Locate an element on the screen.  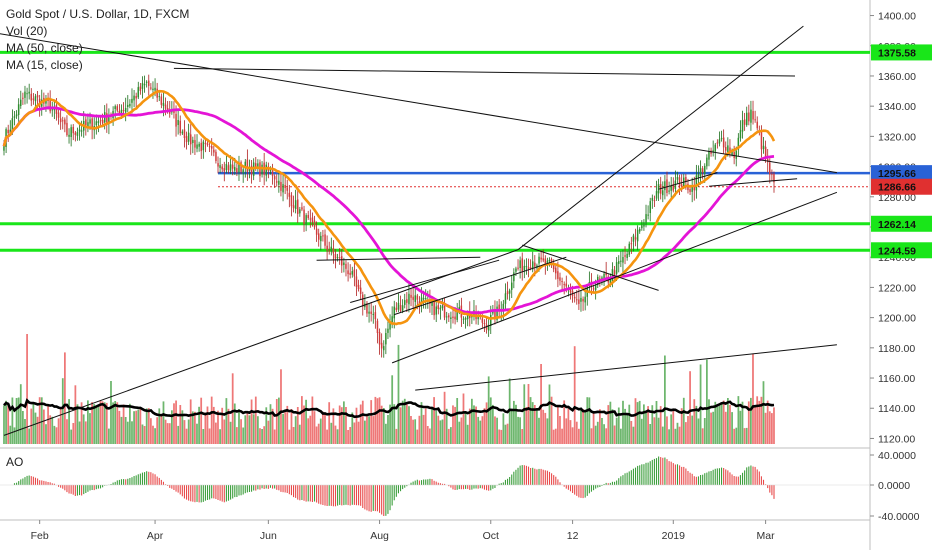
price-tick-label: 1280.00 is located at coordinates (897, 198).